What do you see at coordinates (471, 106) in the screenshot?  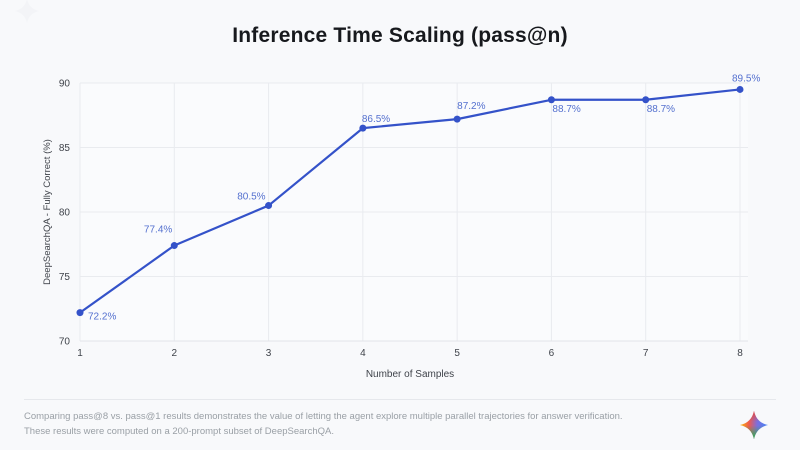 I see `data-point-label: 87.2%` at bounding box center [471, 106].